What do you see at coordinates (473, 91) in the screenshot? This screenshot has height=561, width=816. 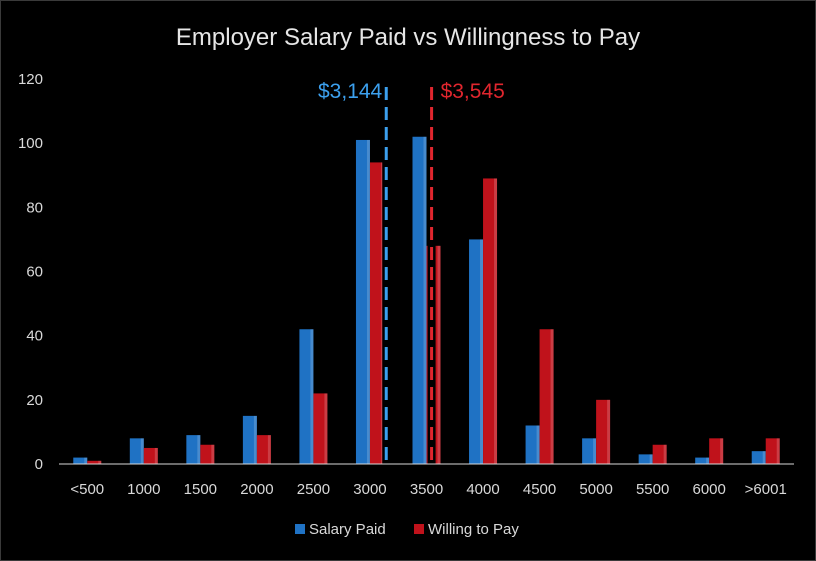 I see `mean-label: $3,545` at bounding box center [473, 91].